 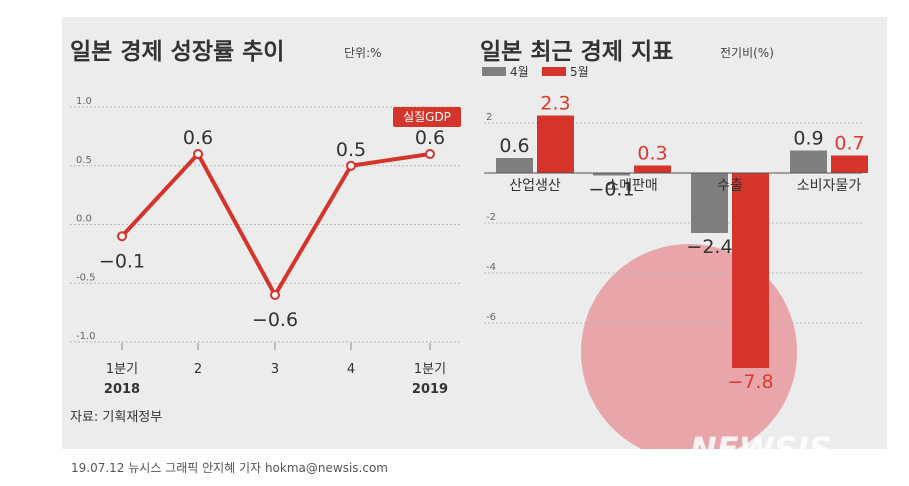 I want to click on may-bar-label: 2.3, so click(x=555, y=104).